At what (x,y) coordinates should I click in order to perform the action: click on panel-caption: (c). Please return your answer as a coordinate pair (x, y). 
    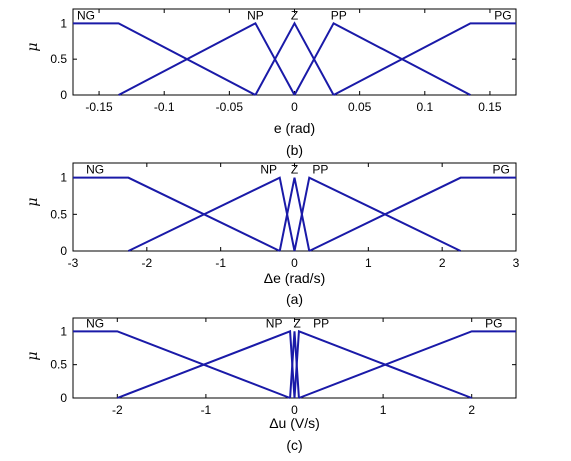
    Looking at the image, I should click on (294, 445).